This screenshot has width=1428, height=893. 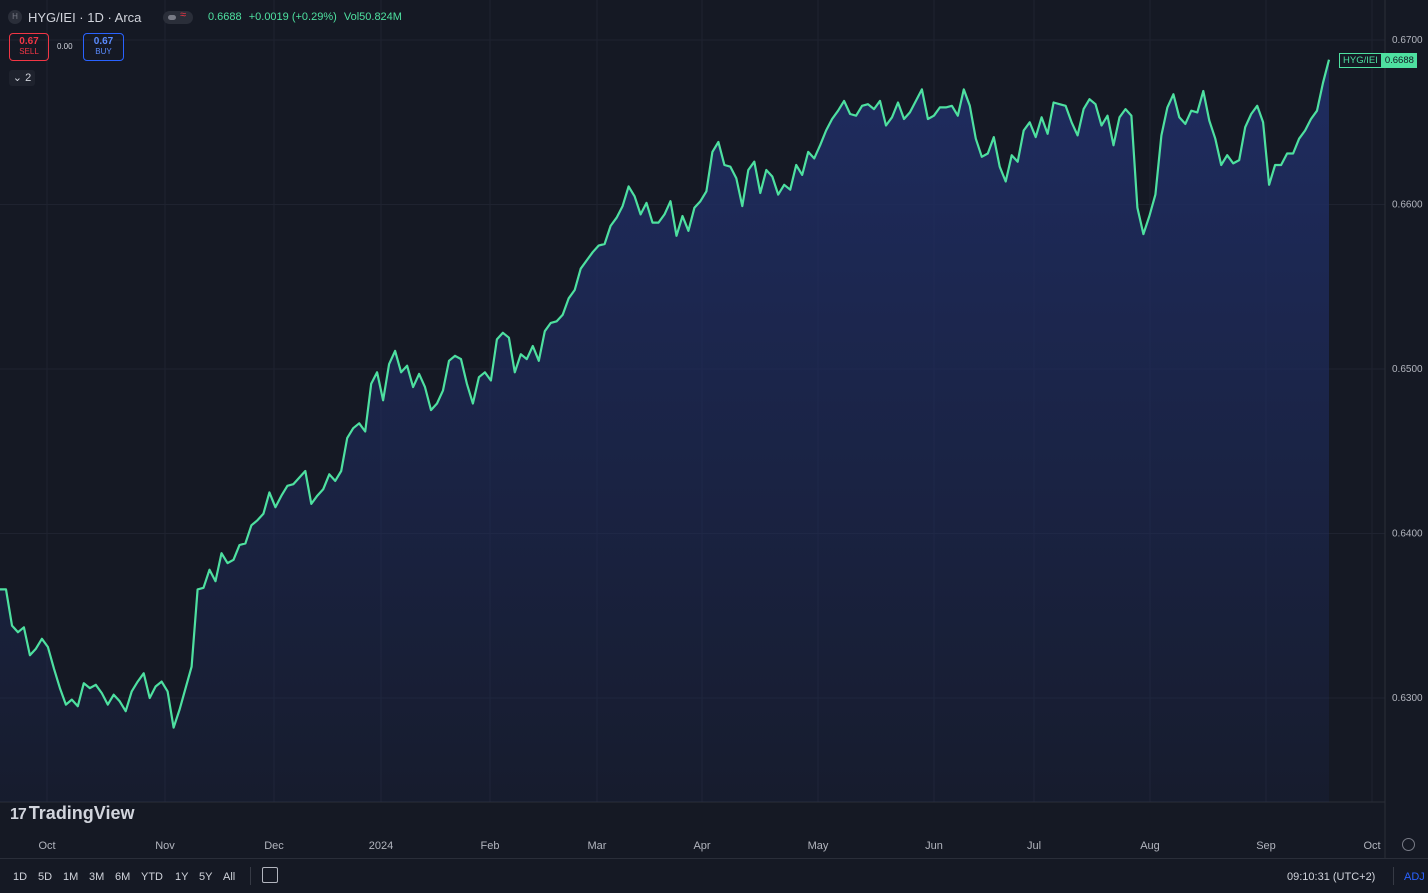 What do you see at coordinates (18, 814) in the screenshot?
I see `tradingview-logo-icon: 17` at bounding box center [18, 814].